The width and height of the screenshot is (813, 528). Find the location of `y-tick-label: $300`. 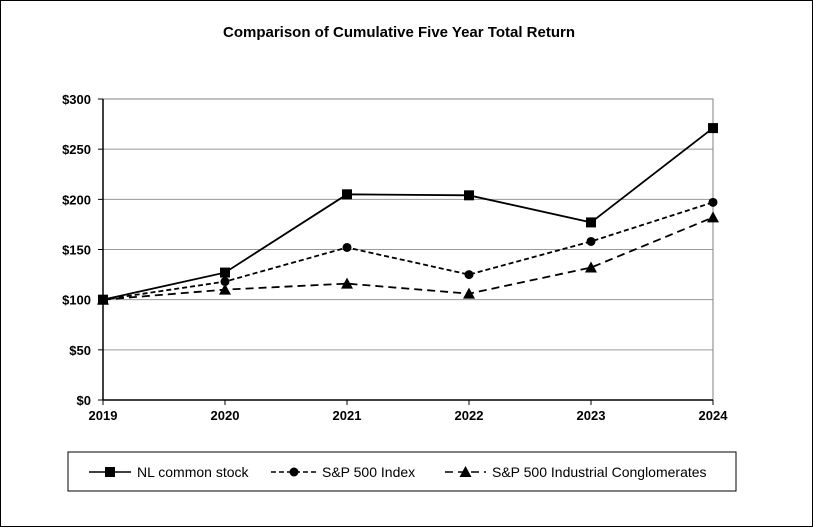

y-tick-label: $300 is located at coordinates (76, 99).